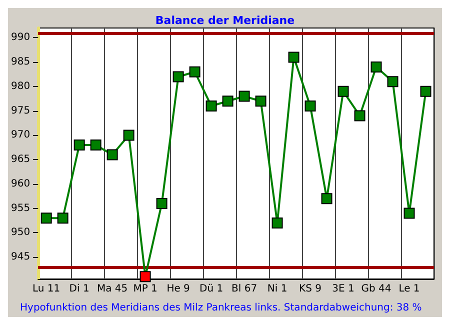 The width and height of the screenshot is (450, 325). Describe the element at coordinates (409, 289) in the screenshot. I see `x-tick-label: Le 1` at that location.